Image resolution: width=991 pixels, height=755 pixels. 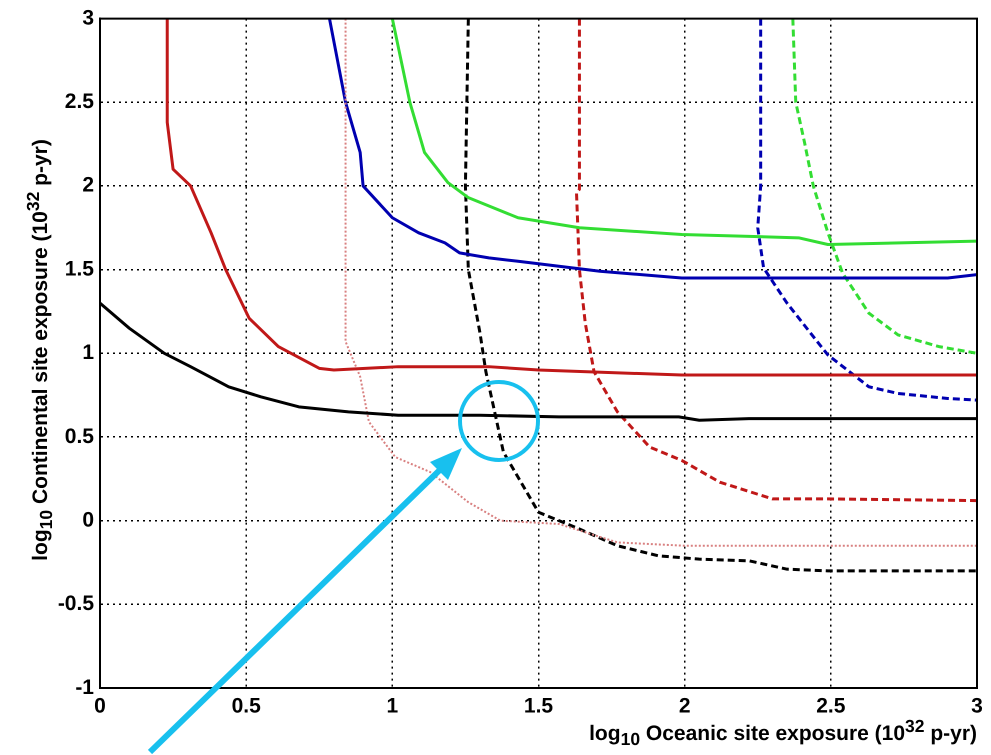 I want to click on y-tick-label: 0, so click(x=88, y=520).